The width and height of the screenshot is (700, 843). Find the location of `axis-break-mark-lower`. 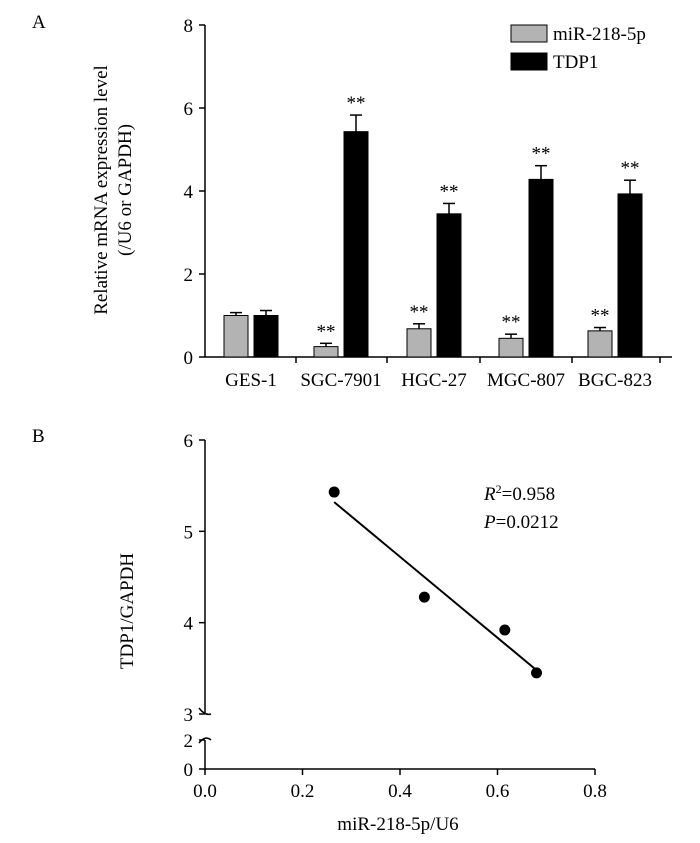

axis-break-mark-lower is located at coordinates (205, 740).